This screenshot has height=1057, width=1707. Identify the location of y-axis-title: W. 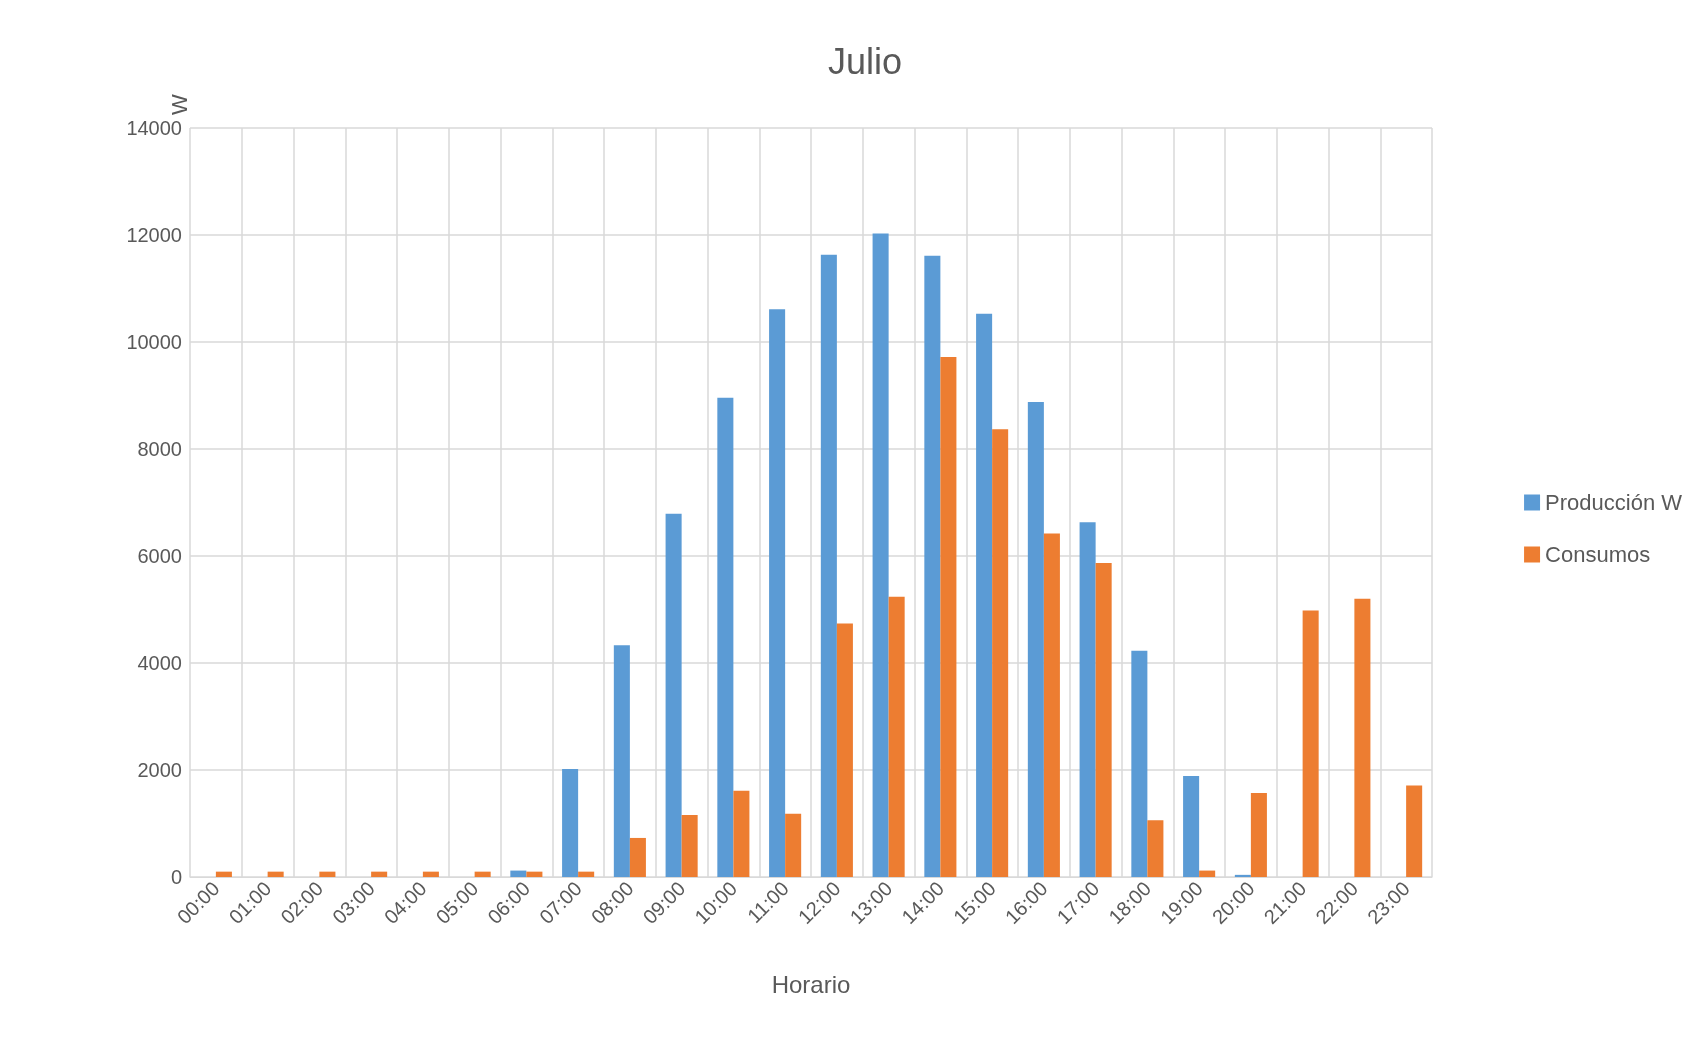
(179, 105).